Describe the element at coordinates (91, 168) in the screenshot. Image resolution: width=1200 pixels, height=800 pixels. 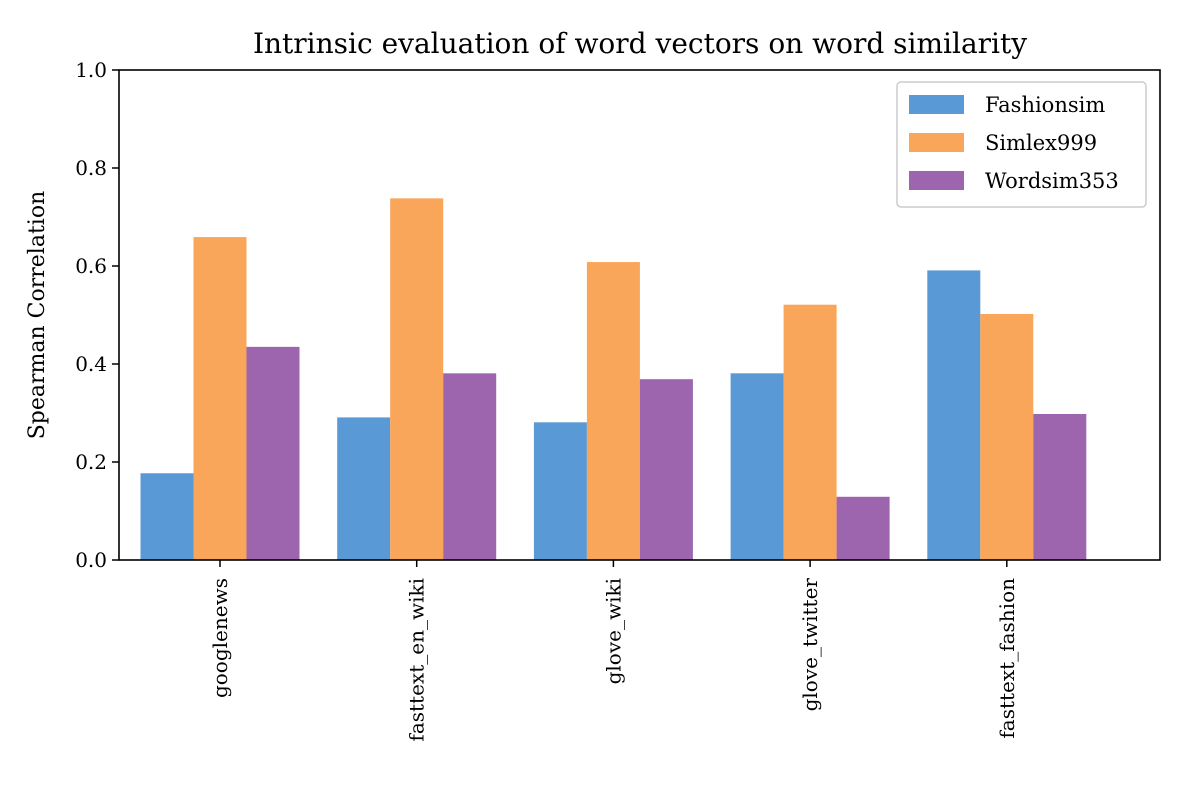
I see `y-tick-label: 0.8` at that location.